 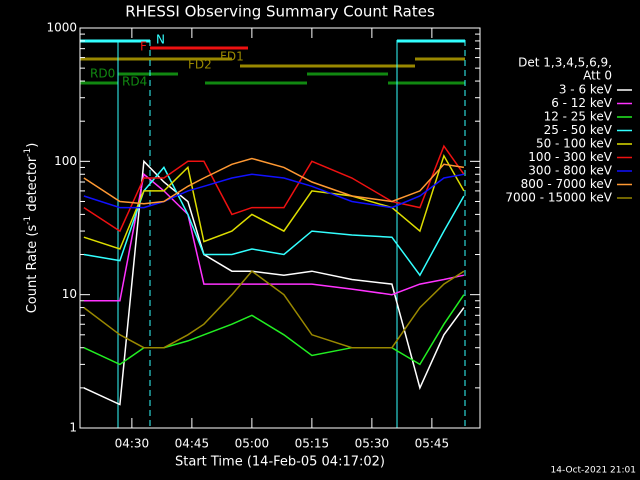 What do you see at coordinates (312, 444) in the screenshot?
I see `x-tick-label: 05:15` at bounding box center [312, 444].